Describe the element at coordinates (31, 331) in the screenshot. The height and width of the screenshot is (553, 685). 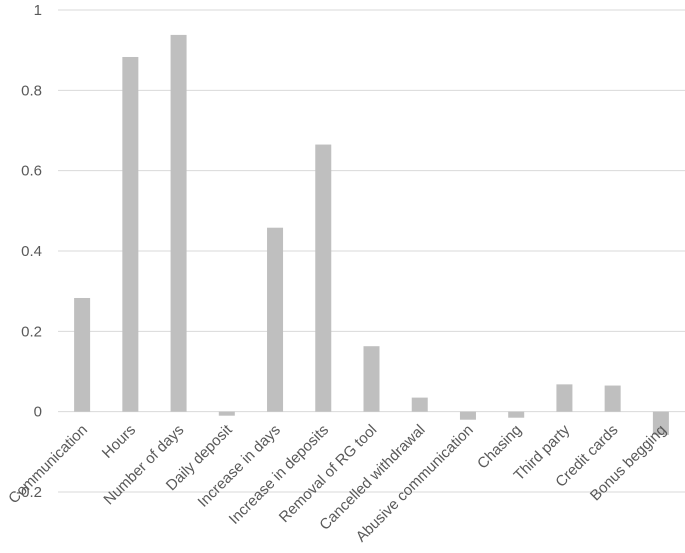
I see `y-tick-label: 0.2` at that location.